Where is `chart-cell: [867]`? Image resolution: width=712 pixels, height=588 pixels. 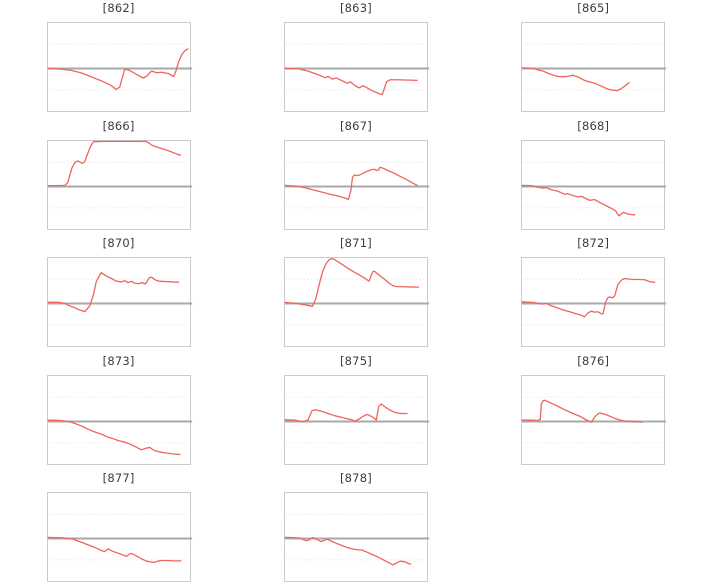 chart-cell: [867] is located at coordinates (355, 177).